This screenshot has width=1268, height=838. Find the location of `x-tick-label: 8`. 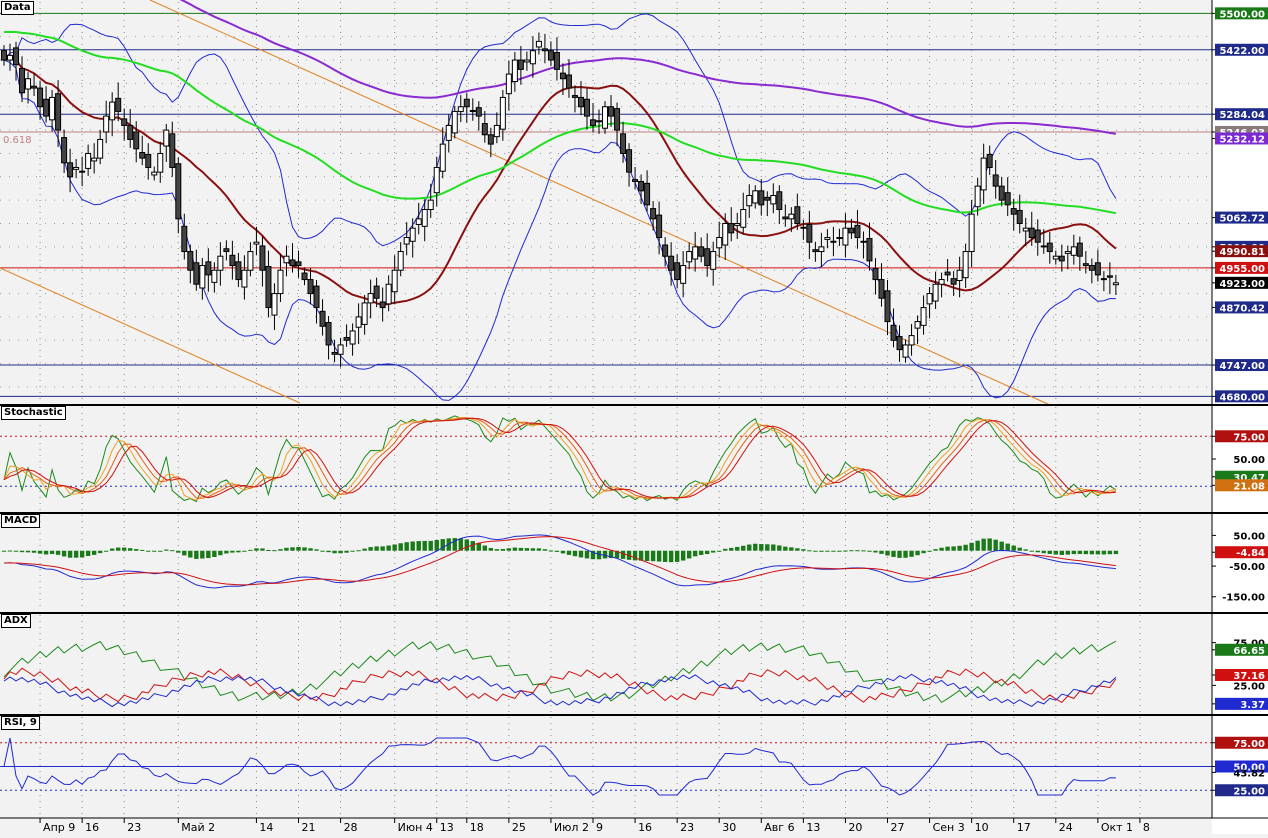

x-tick-label: 8 is located at coordinates (1146, 827).